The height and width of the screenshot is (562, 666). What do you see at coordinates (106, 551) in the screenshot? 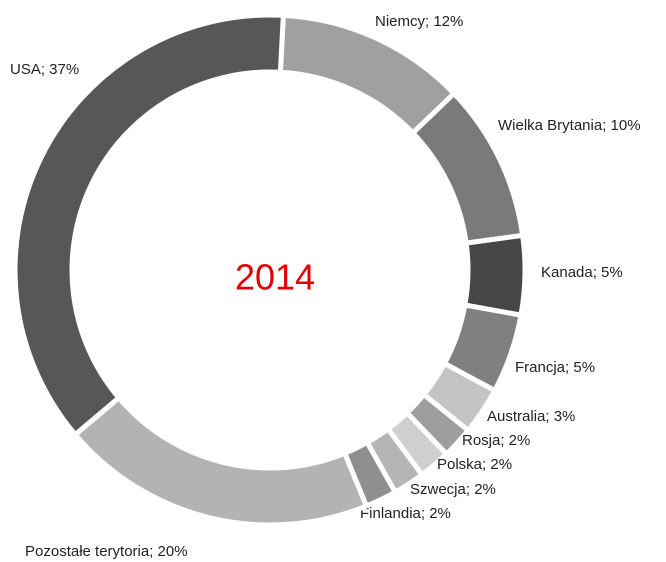
I see `slice-label: Pozostałe terytoria; 20%` at bounding box center [106, 551].